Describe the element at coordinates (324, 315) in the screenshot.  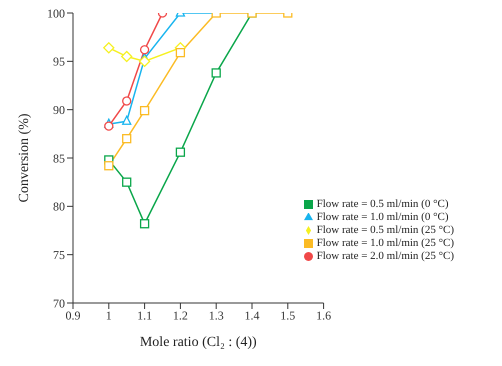
I see `x-tick-label: 1.6` at that location.